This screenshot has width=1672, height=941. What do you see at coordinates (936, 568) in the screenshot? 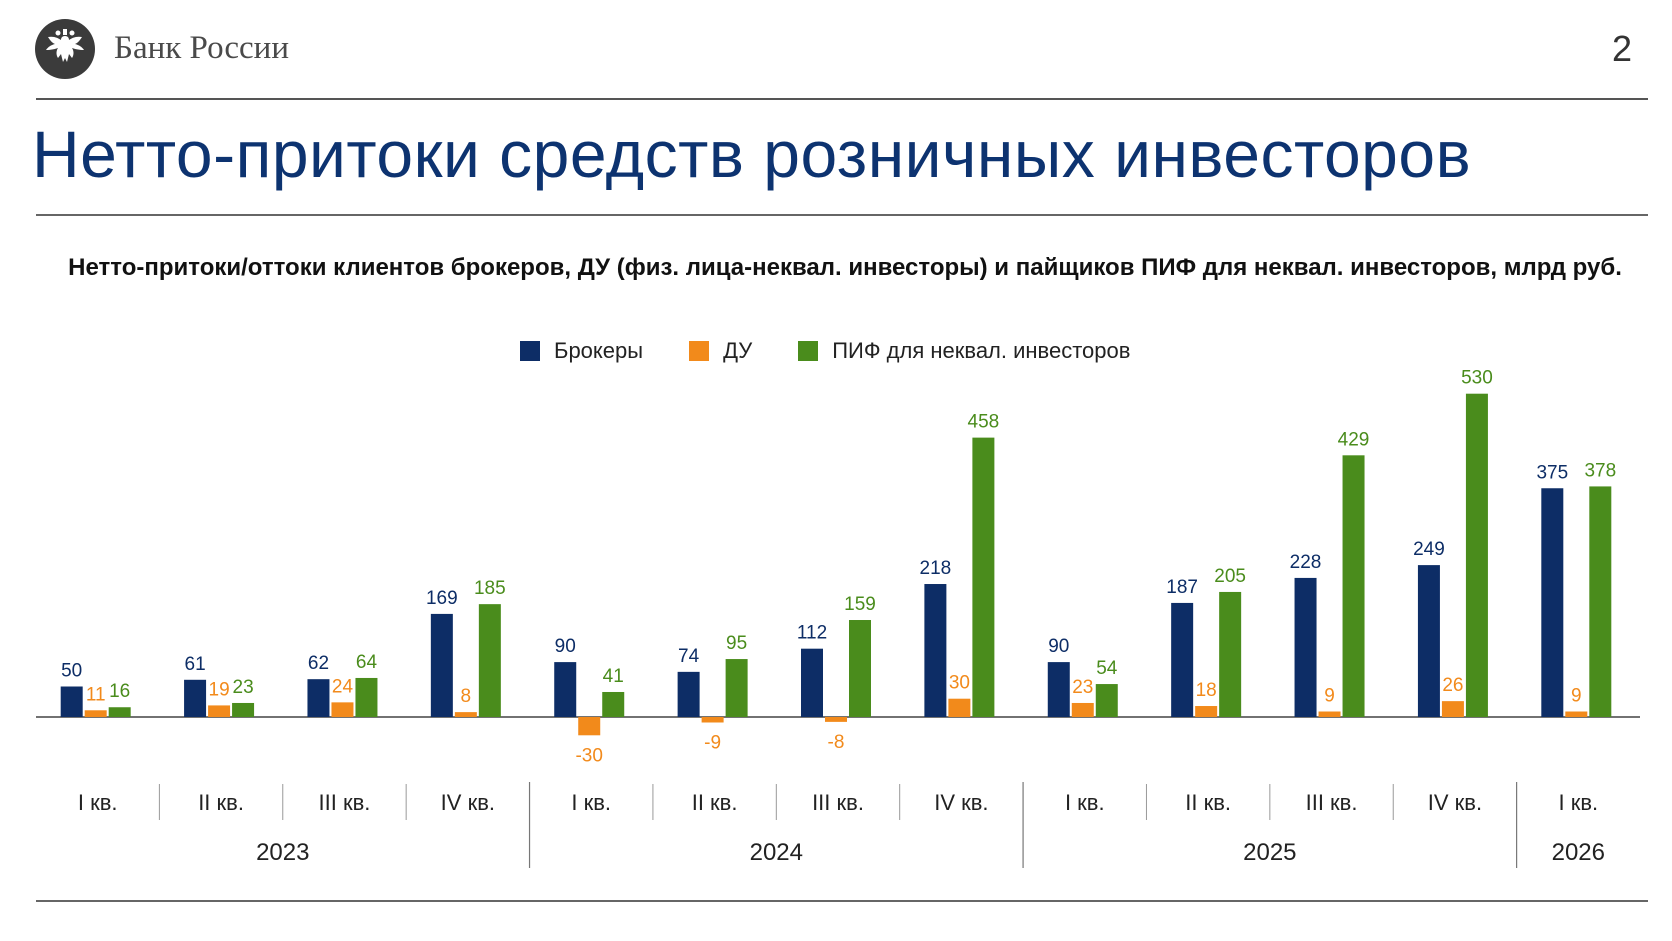
I see `data-label-brokers: 218` at bounding box center [936, 568].